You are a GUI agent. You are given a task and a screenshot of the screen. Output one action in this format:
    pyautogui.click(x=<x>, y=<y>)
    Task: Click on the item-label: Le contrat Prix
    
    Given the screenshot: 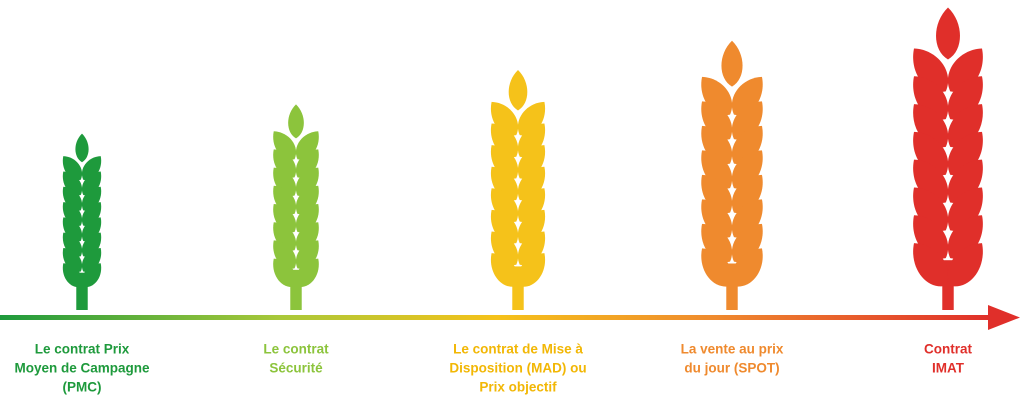 What is the action you would take?
    pyautogui.click(x=82, y=349)
    